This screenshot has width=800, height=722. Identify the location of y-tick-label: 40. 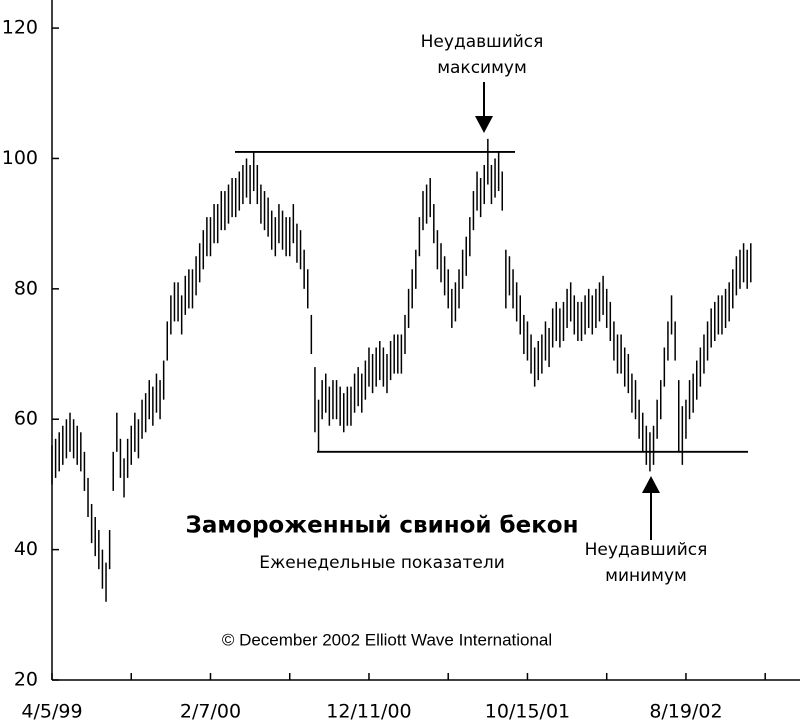
(26, 549).